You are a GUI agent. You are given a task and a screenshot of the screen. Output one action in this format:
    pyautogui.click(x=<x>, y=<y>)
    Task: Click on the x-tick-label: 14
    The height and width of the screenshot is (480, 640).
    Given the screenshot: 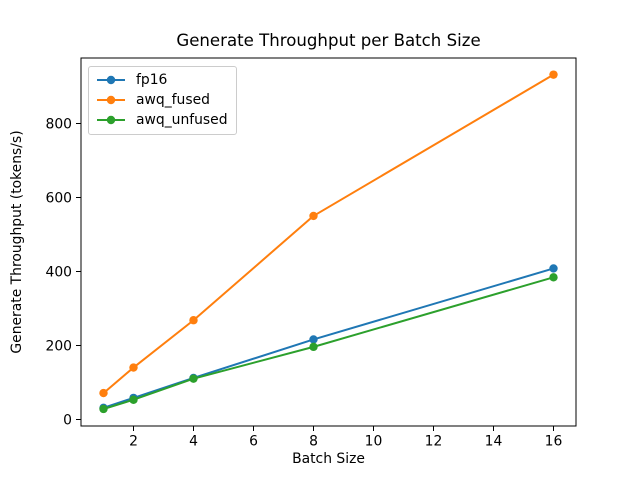 What is the action you would take?
    pyautogui.click(x=494, y=442)
    